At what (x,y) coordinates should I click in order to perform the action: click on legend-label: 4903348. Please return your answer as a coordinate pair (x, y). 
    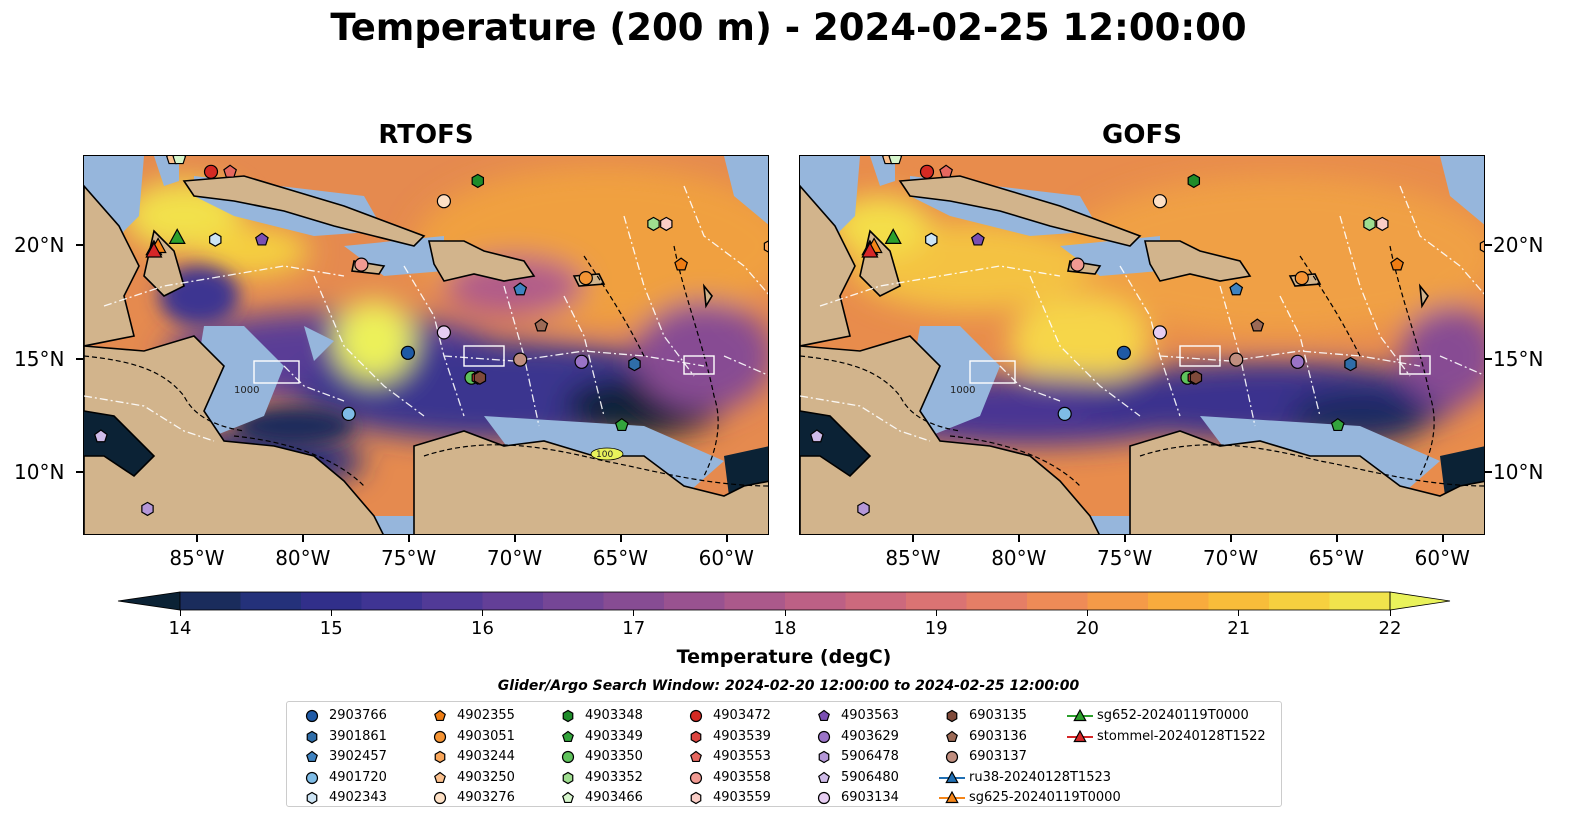
    Looking at the image, I should click on (614, 715).